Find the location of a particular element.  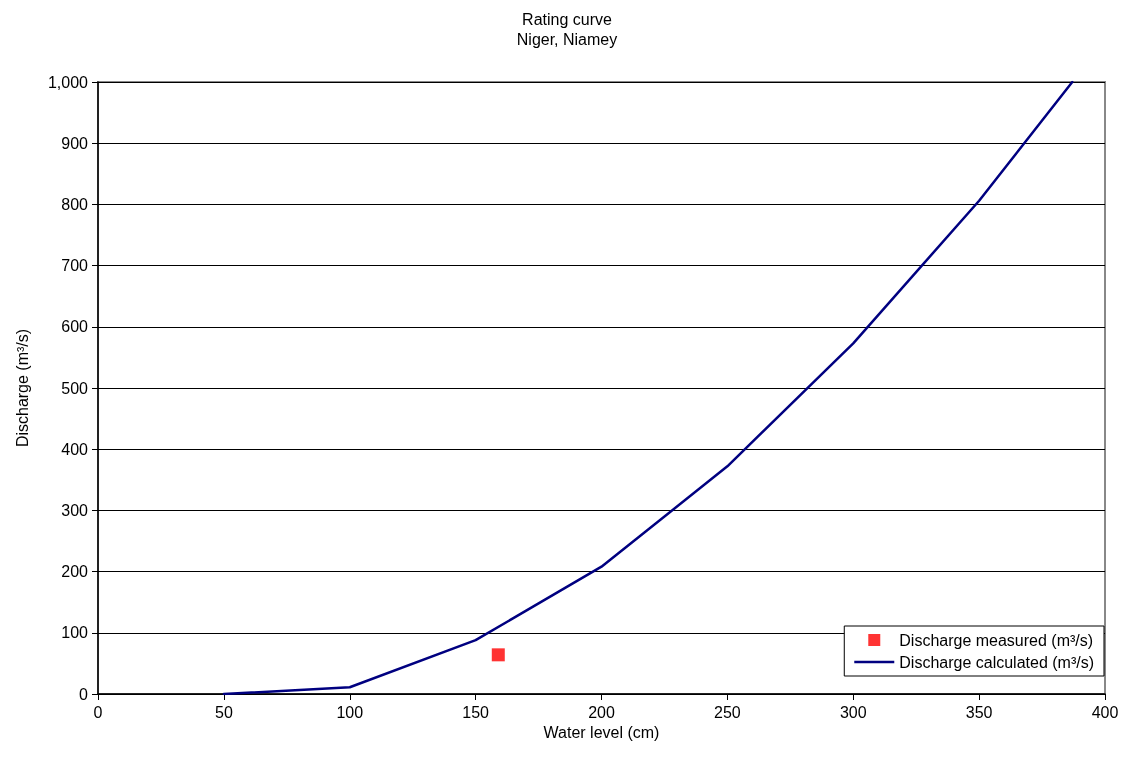

y-tick-label: 600 is located at coordinates (75, 327).